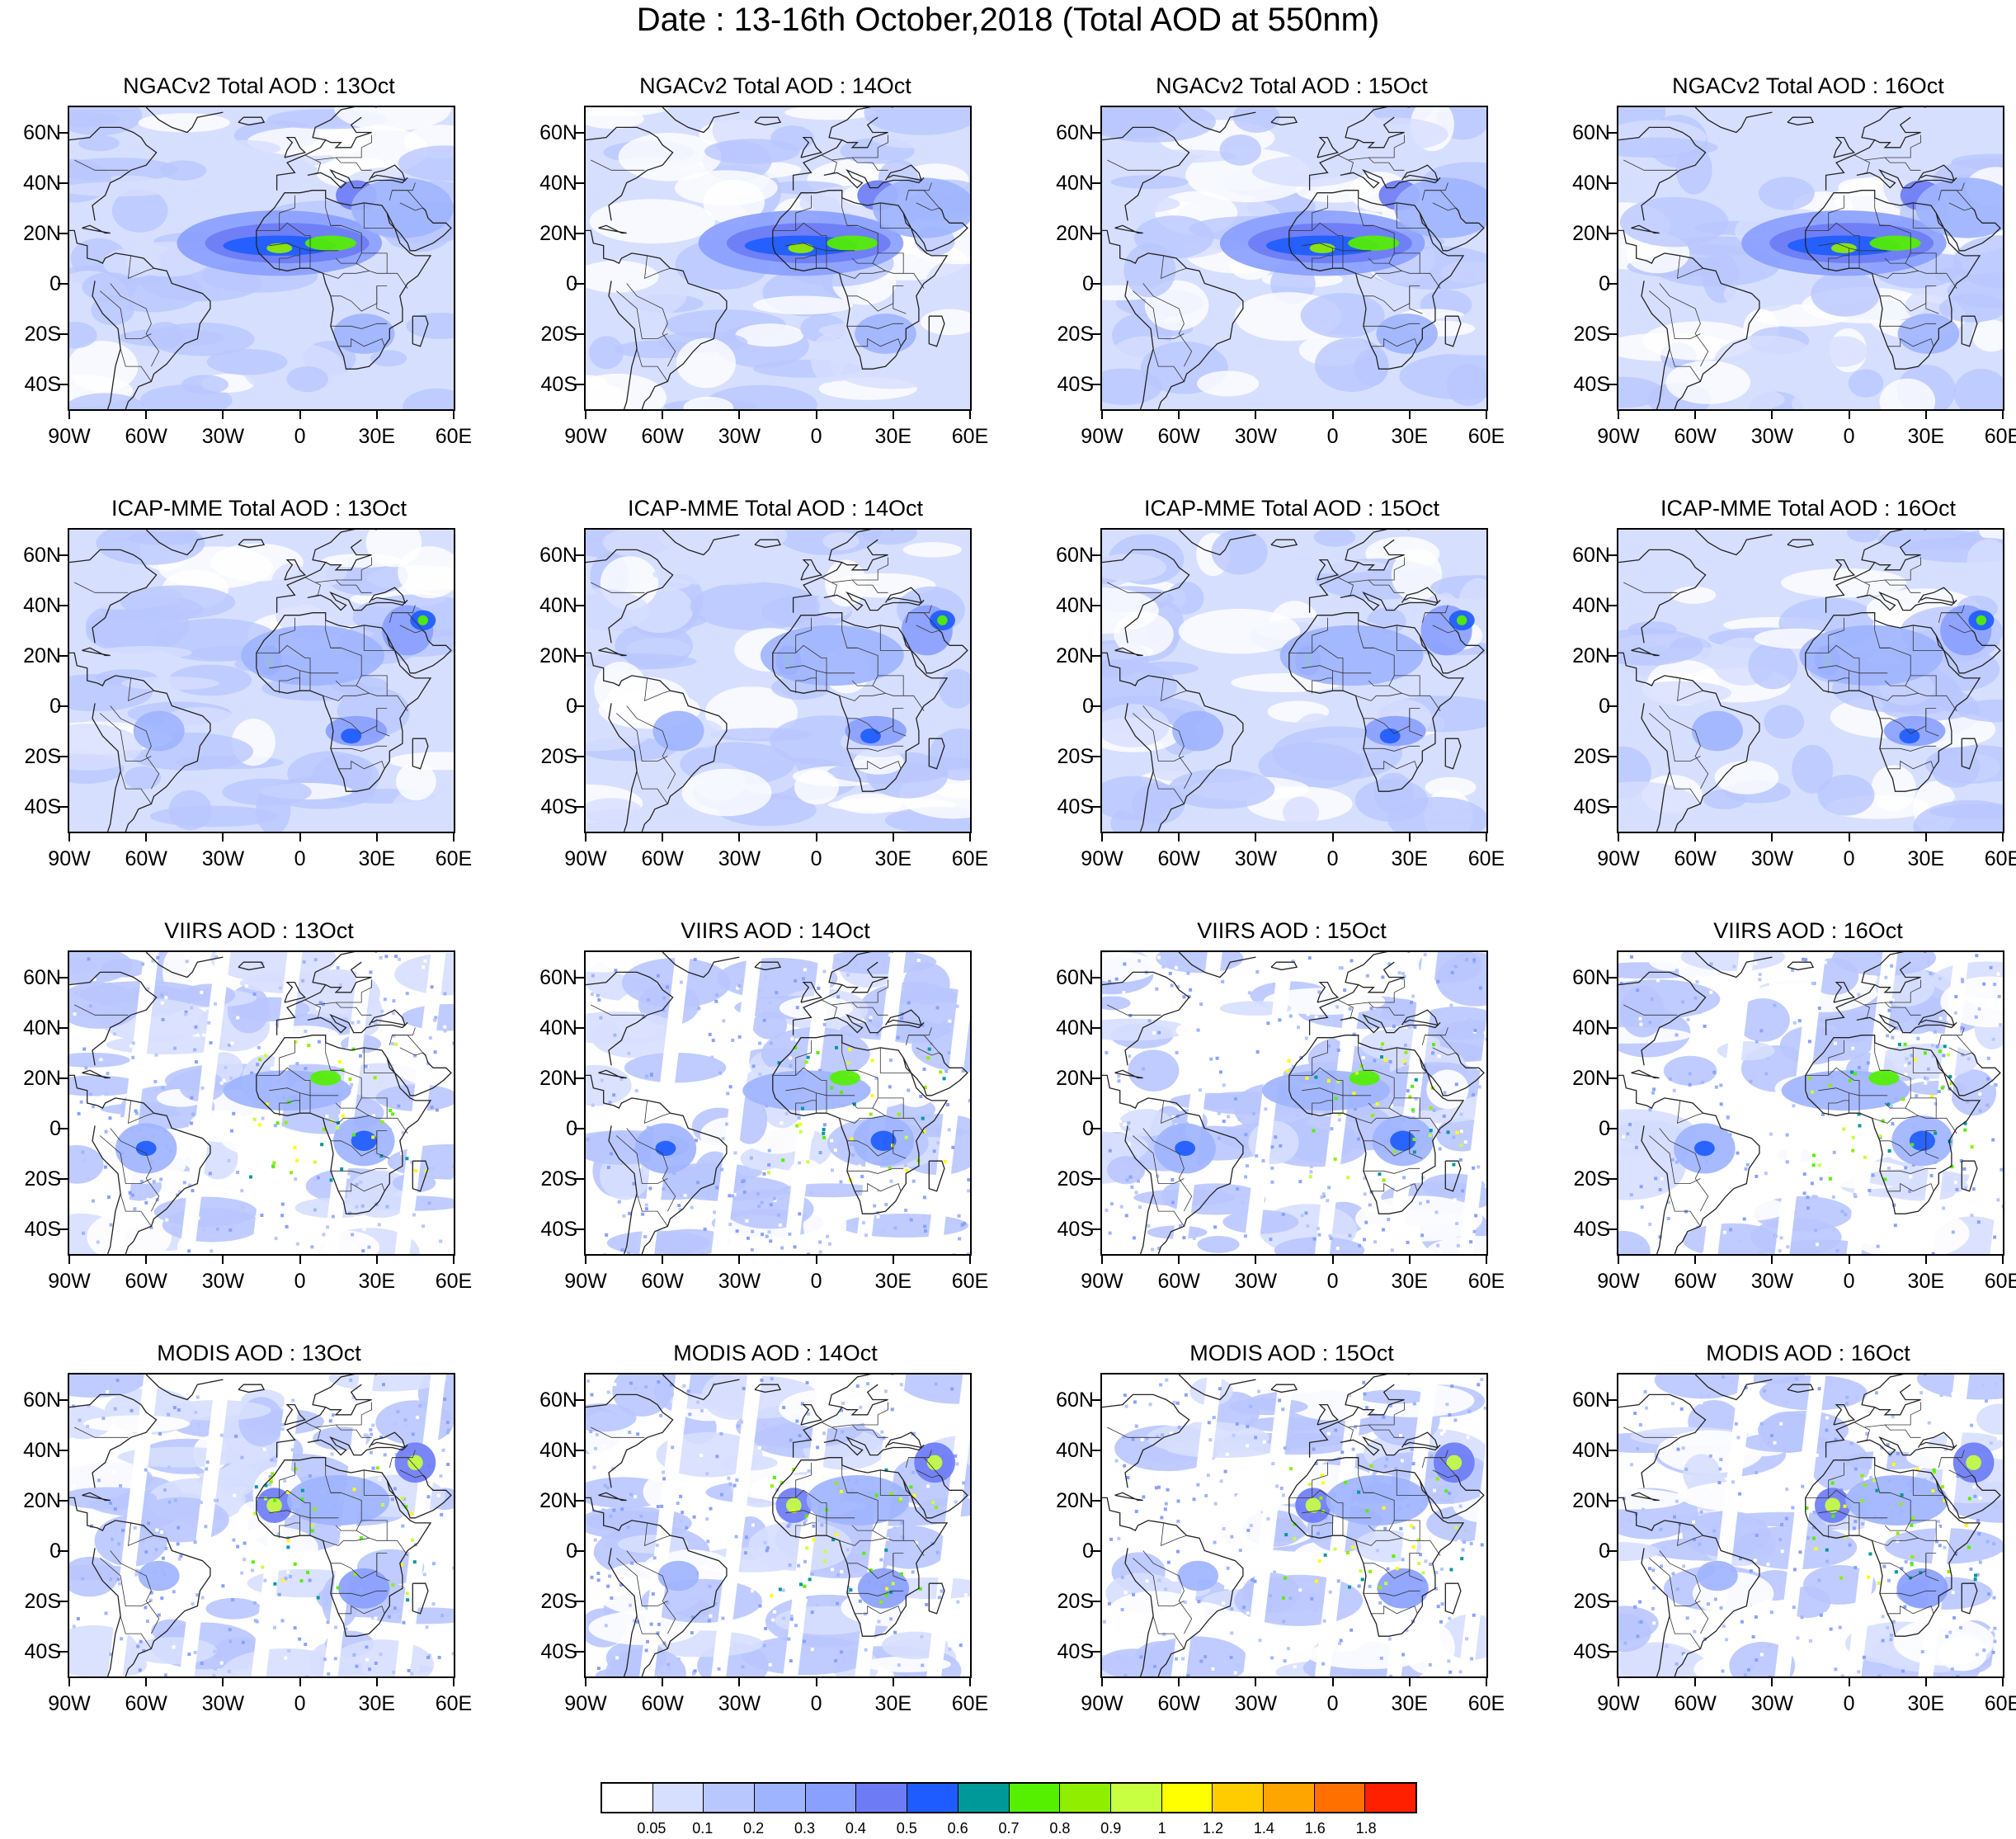 Image resolution: width=2016 pixels, height=1839 pixels. What do you see at coordinates (1111, 1828) in the screenshot?
I see `colorbar-label: 0.9` at bounding box center [1111, 1828].